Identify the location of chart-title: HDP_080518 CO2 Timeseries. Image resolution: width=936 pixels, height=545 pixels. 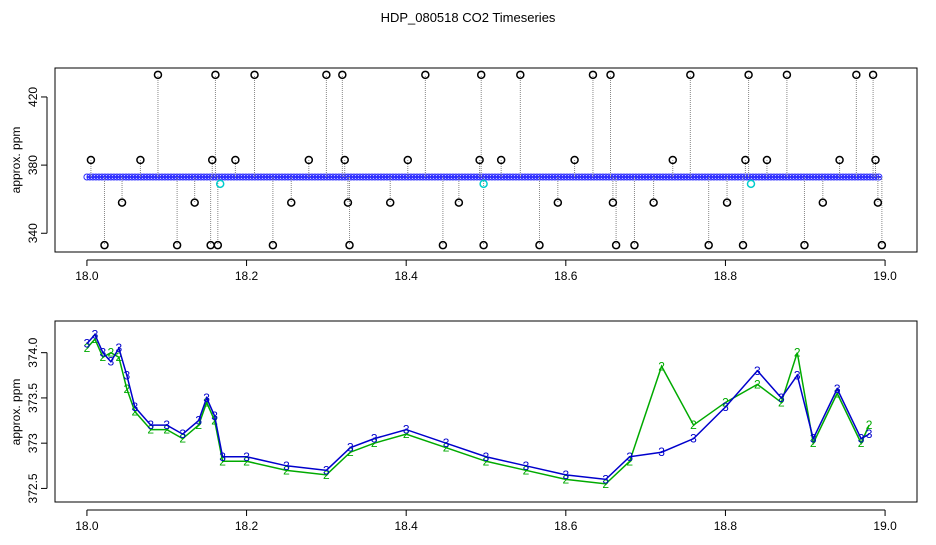
(468, 17).